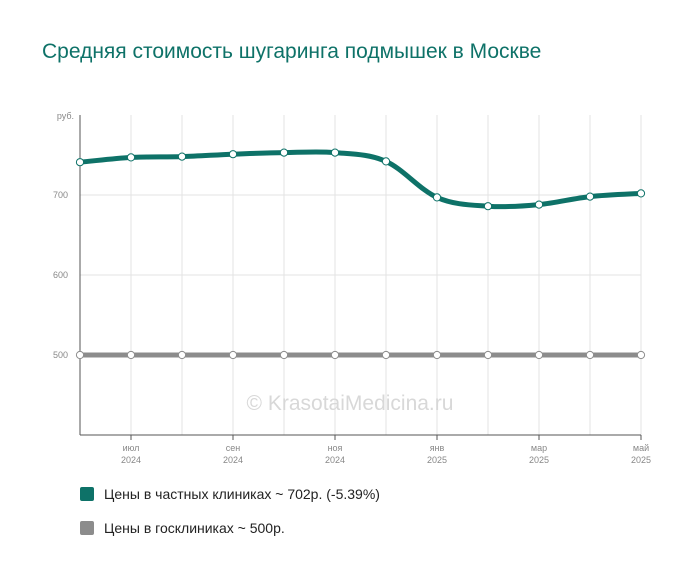  Describe the element at coordinates (60, 355) in the screenshot. I see `y-tick-label: 500` at that location.